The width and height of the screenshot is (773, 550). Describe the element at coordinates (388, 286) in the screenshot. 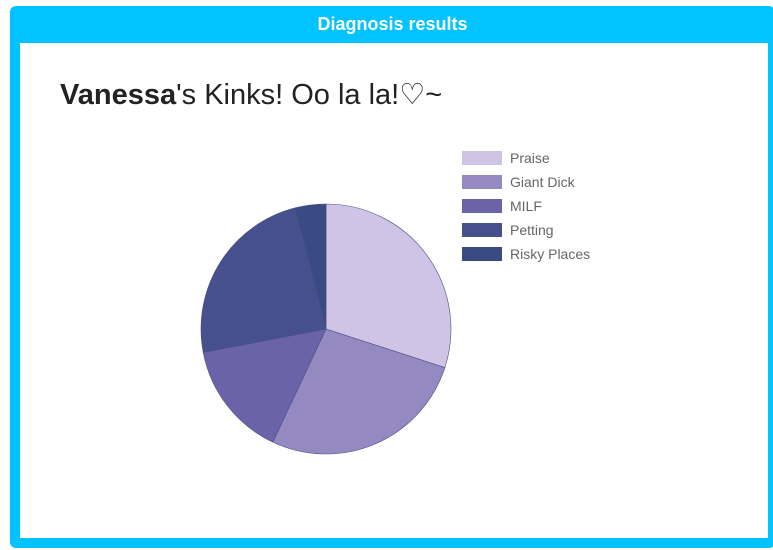

I see `pie-slice-praise` at that location.